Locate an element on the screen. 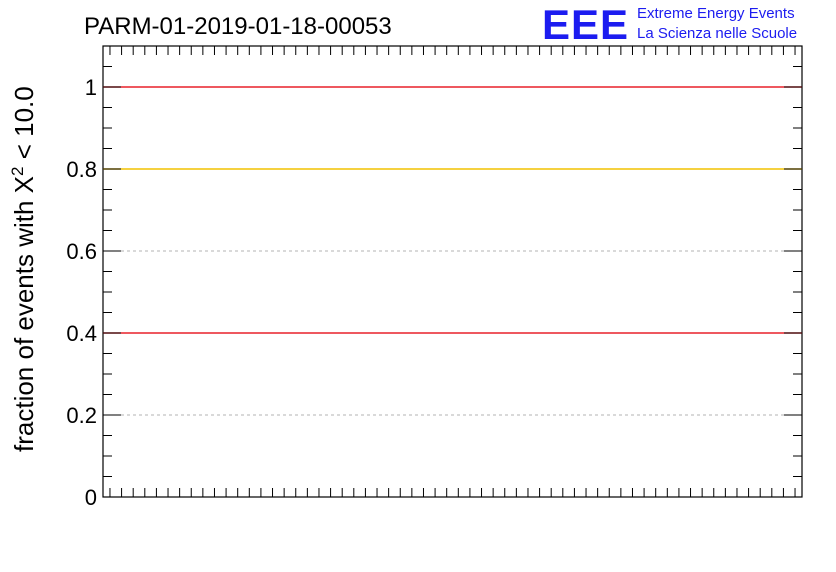  logo-line1: Extreme Energy Events is located at coordinates (716, 13).